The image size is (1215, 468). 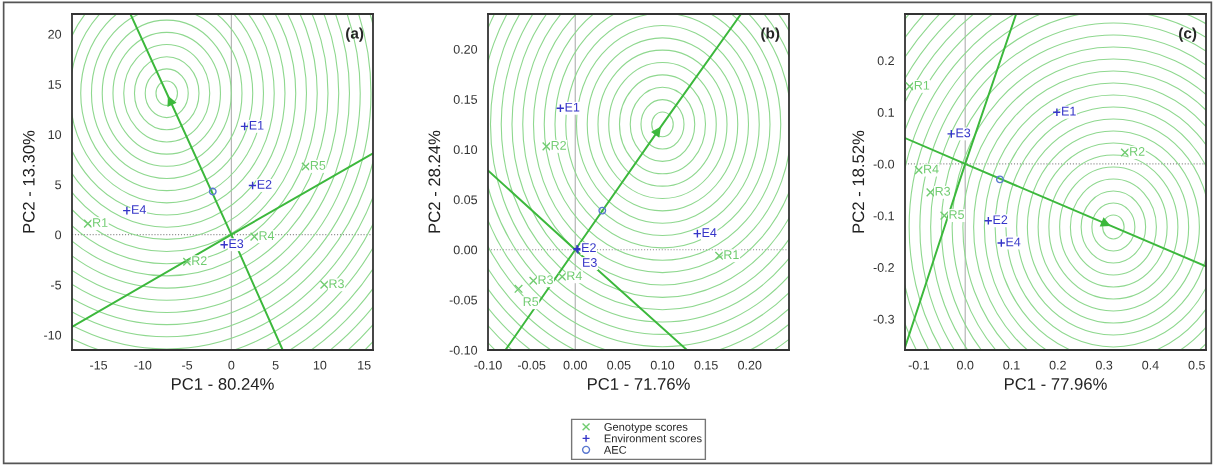 What do you see at coordinates (770, 34) in the screenshot?
I see `annotation: (b)` at bounding box center [770, 34].